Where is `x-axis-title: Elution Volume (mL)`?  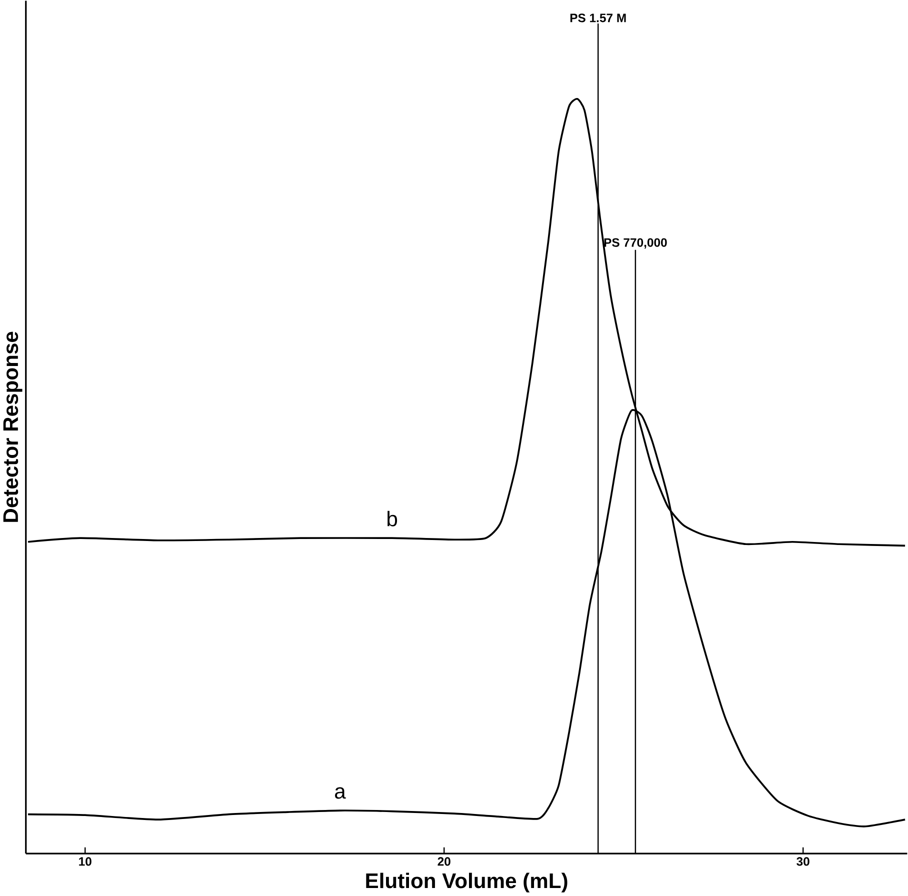
x-axis-title: Elution Volume (mL) is located at coordinates (467, 882).